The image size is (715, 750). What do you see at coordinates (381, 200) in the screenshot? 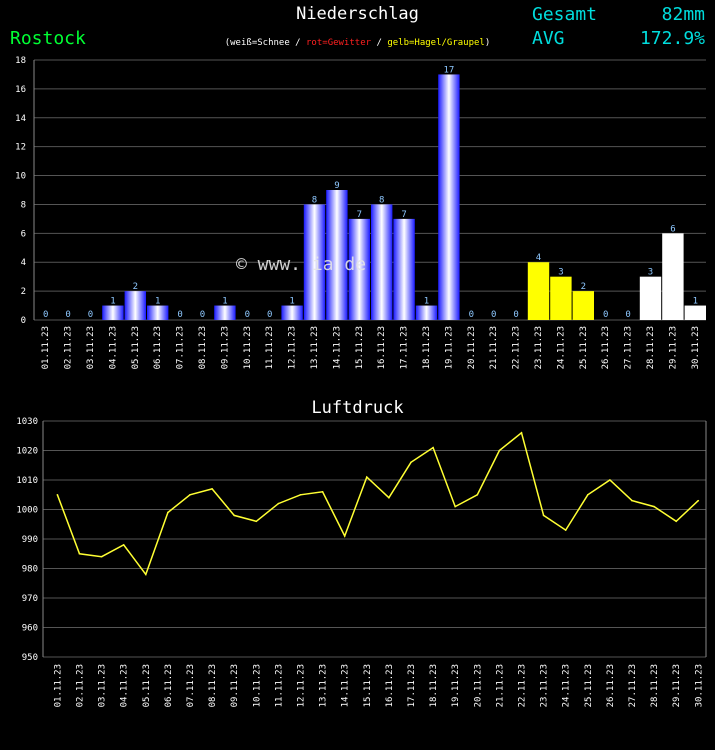
I see `bar-value-label: 8` at bounding box center [381, 200].